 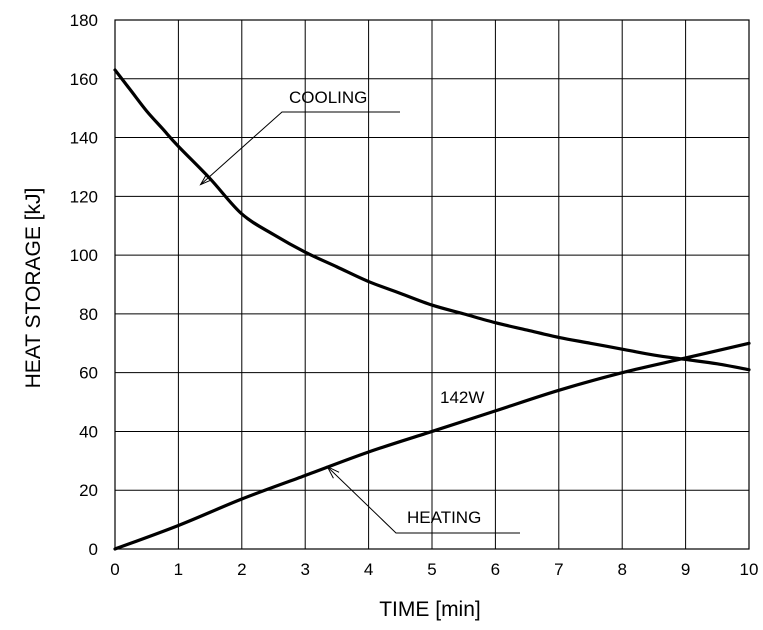 I want to click on y-tick-label: 60, so click(x=88, y=373).